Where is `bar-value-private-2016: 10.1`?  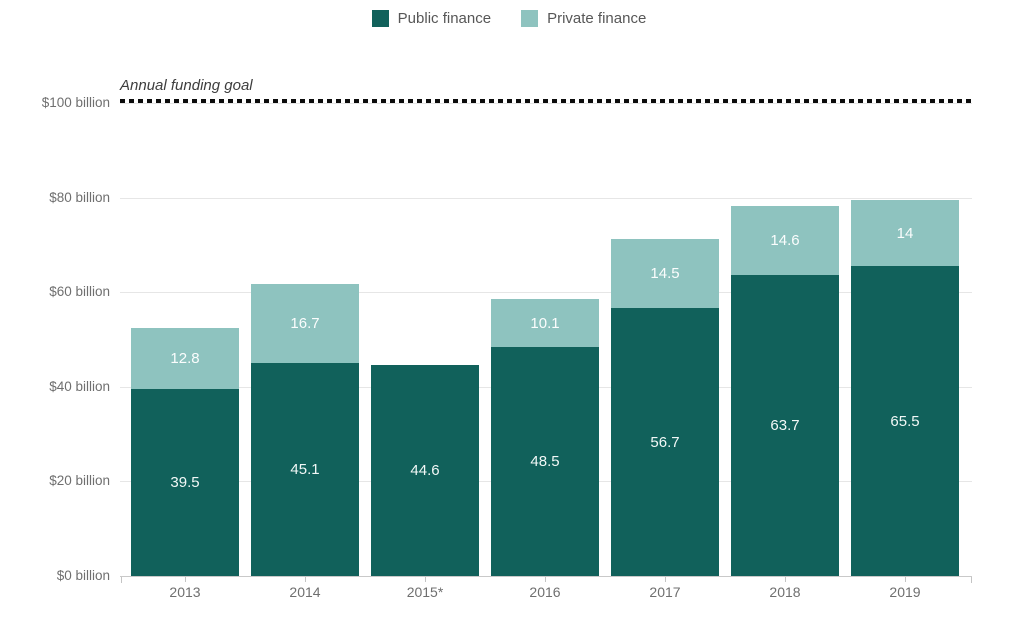 bar-value-private-2016: 10.1 is located at coordinates (545, 323).